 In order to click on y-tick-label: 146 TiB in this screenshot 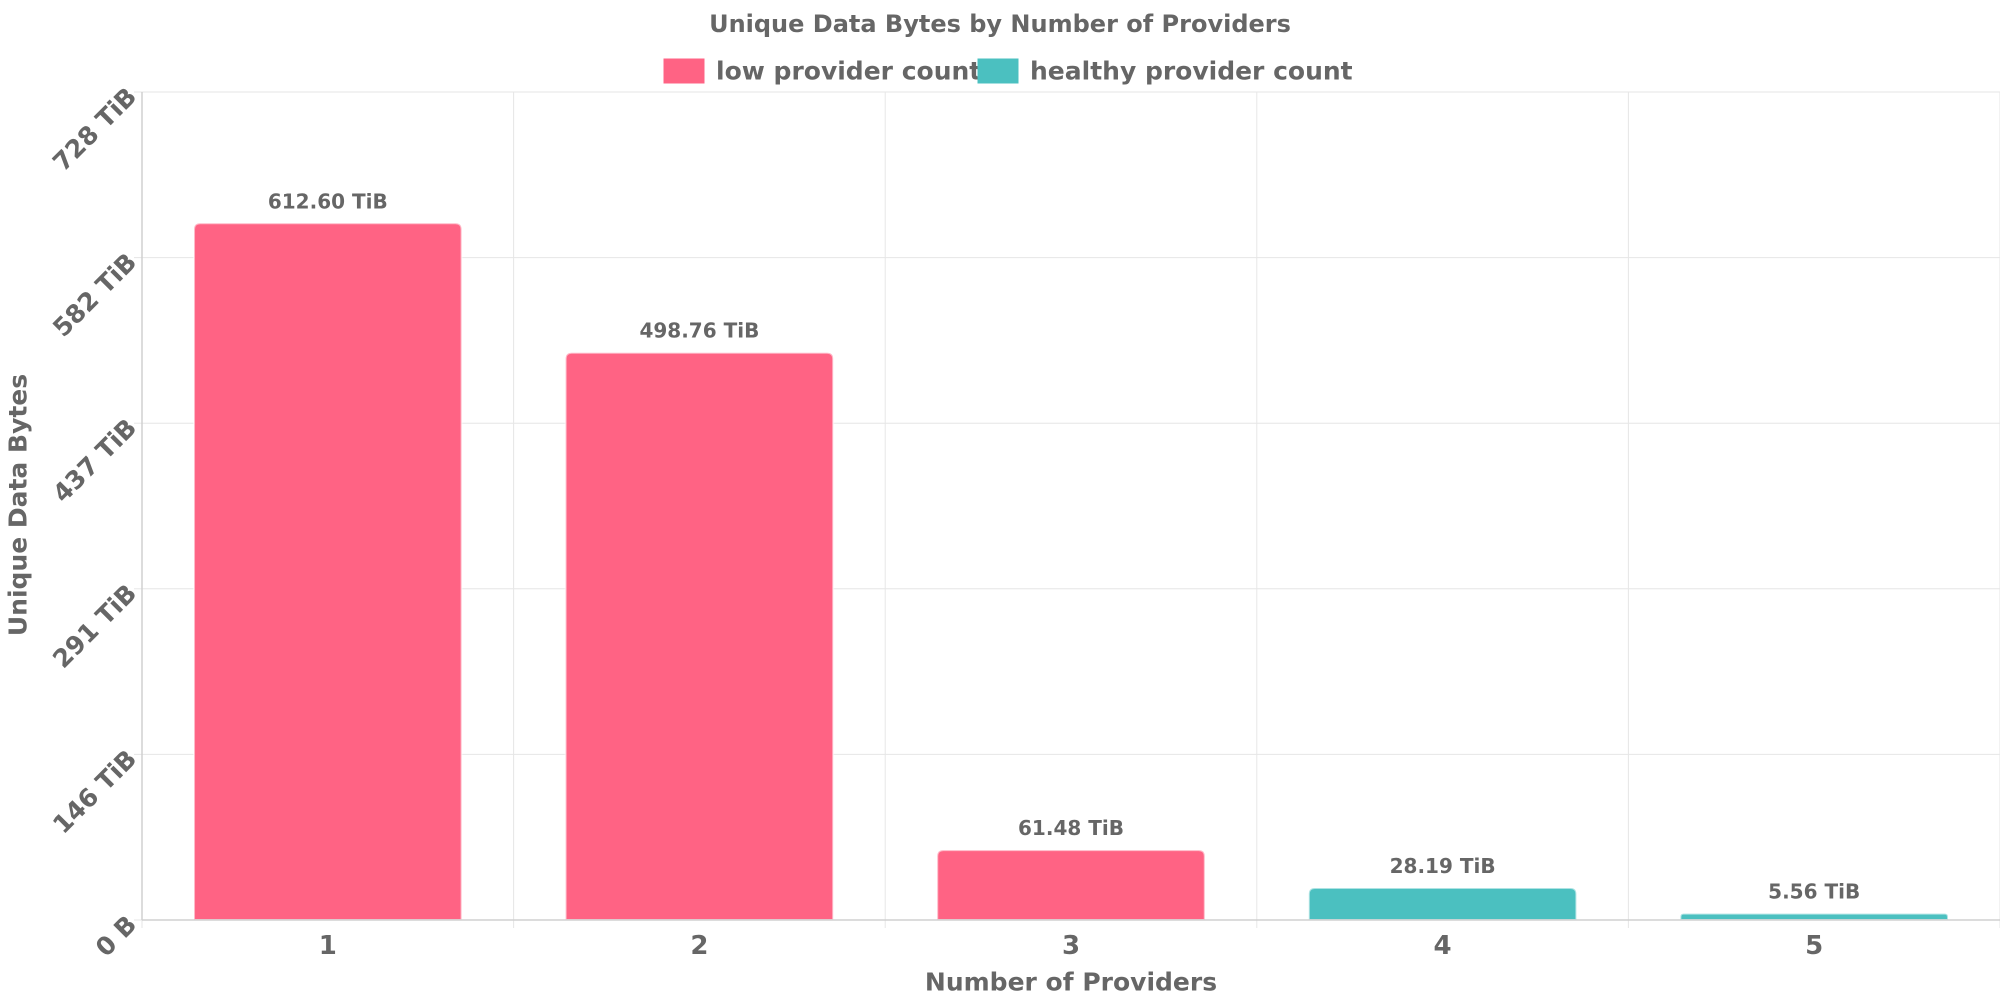, I will do `click(94, 791)`.